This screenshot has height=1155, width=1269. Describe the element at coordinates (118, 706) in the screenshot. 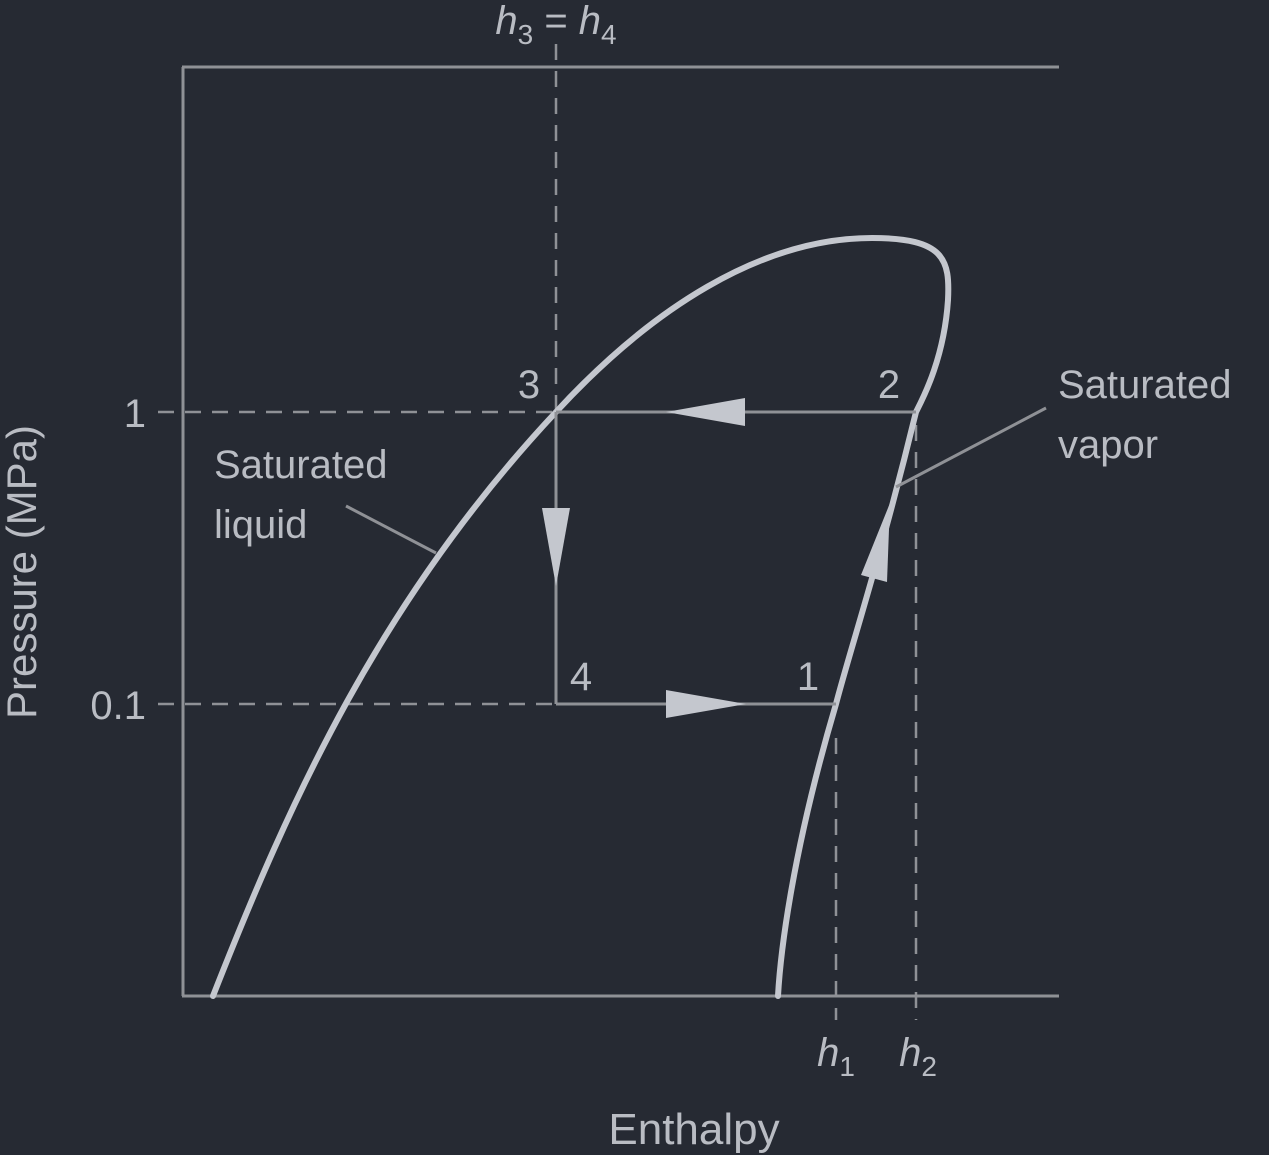

I see `pressure-tick-0.1: 0.1` at that location.